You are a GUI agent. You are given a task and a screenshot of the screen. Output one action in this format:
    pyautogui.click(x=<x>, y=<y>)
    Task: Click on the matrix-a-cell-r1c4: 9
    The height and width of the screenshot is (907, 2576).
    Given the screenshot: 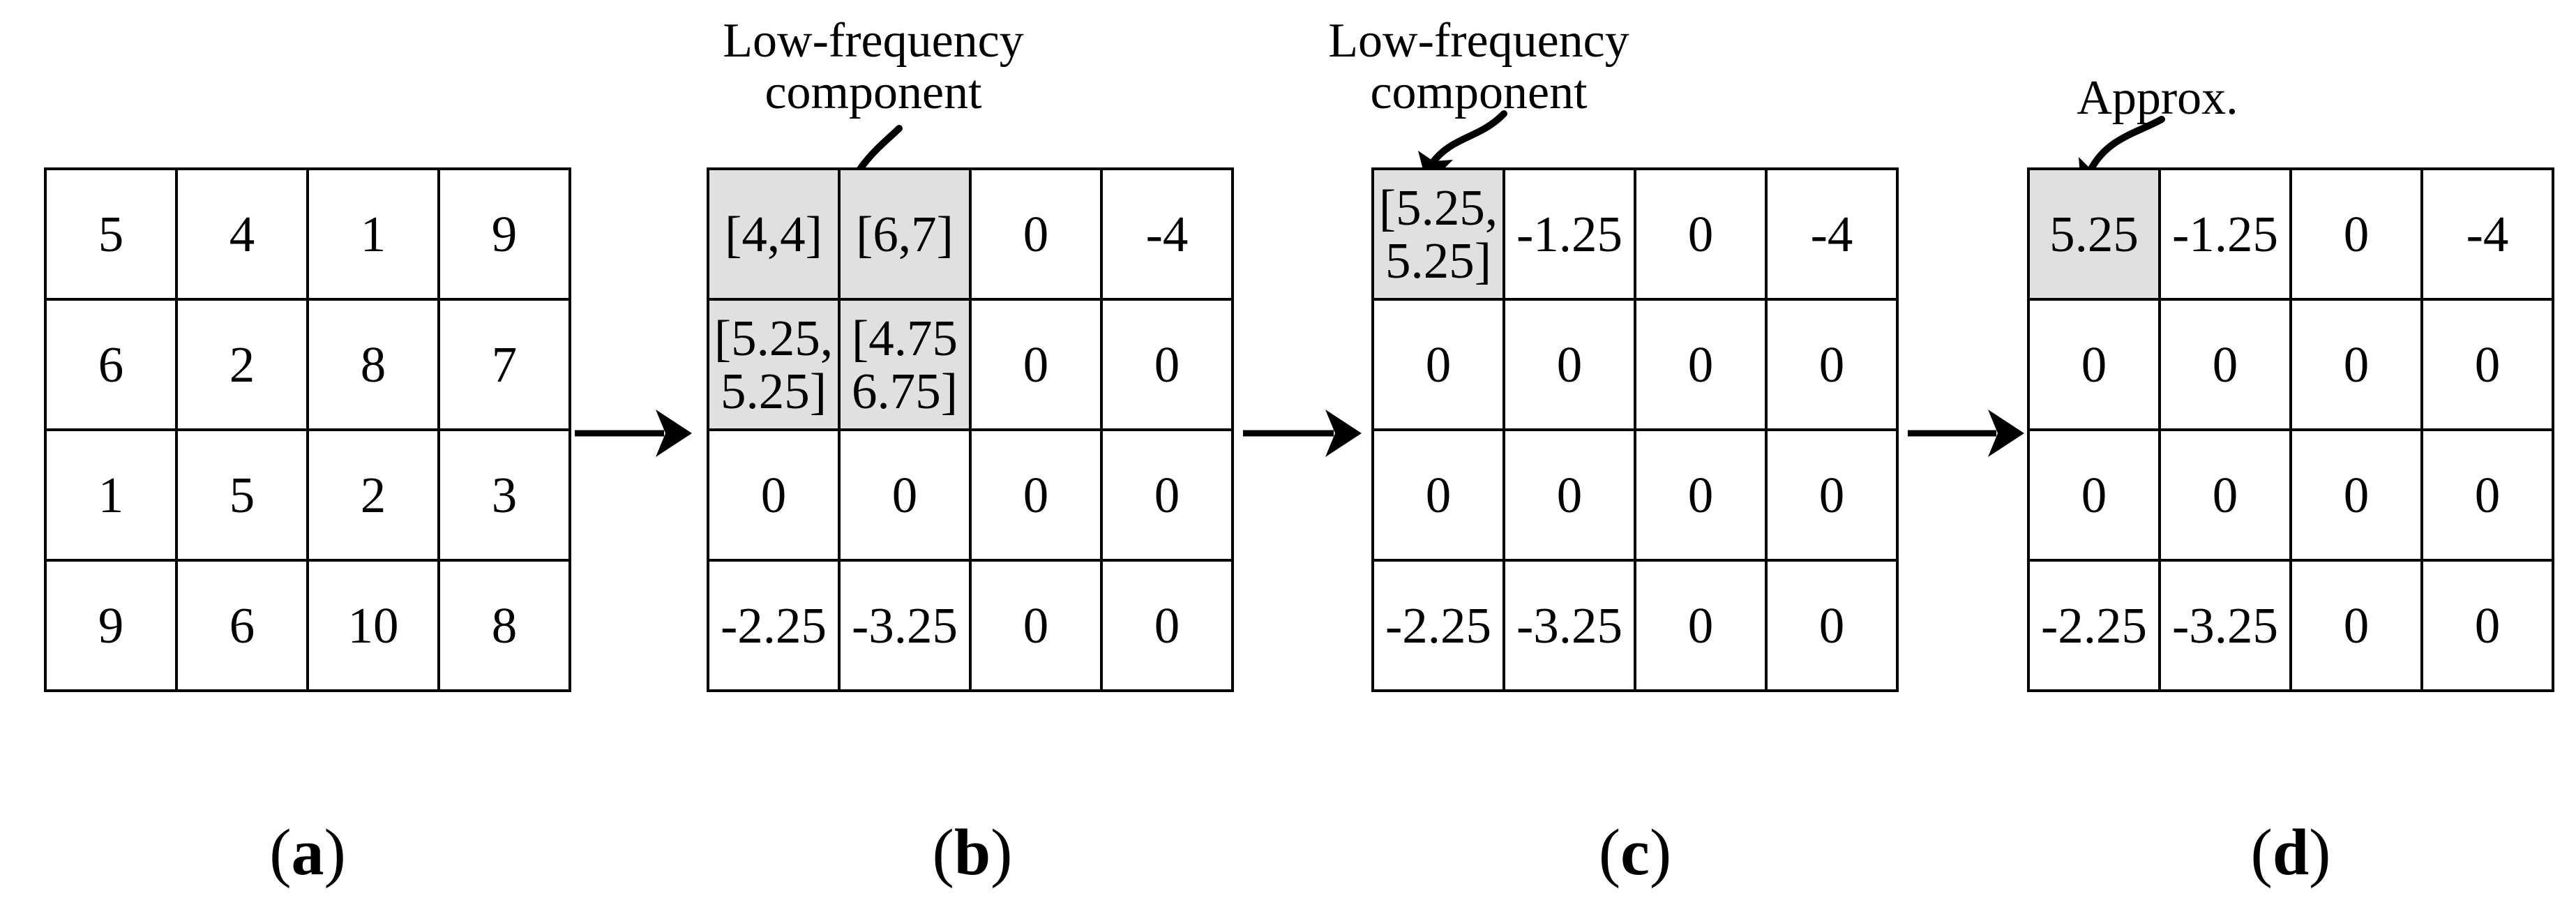 What is the action you would take?
    pyautogui.click(x=504, y=234)
    